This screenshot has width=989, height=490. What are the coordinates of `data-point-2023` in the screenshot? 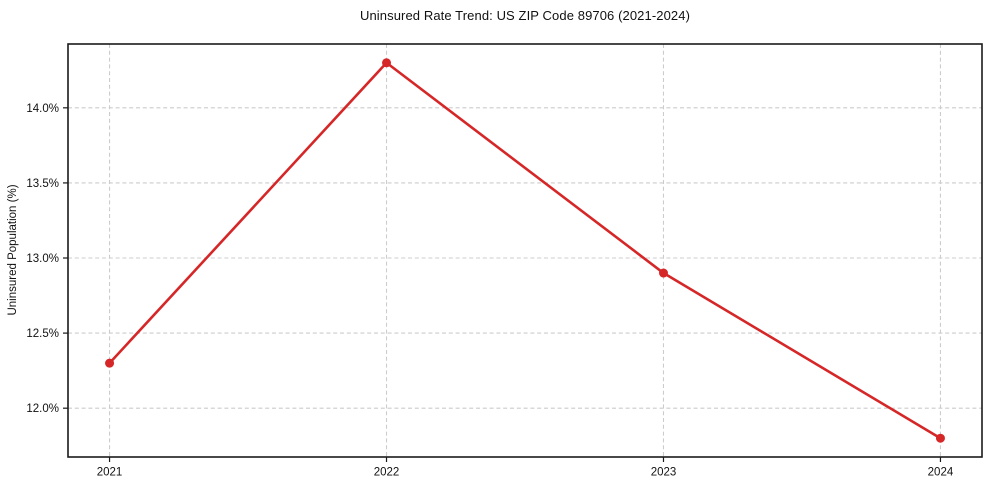 It's located at (663, 273).